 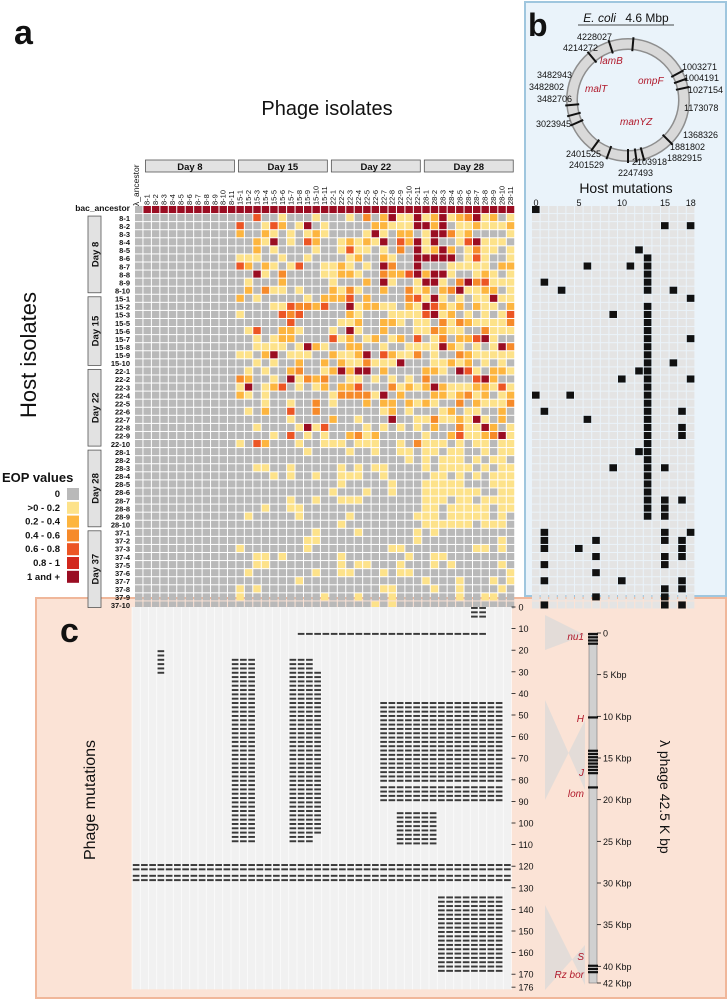 I want to click on map-link, so click(x=565, y=947).